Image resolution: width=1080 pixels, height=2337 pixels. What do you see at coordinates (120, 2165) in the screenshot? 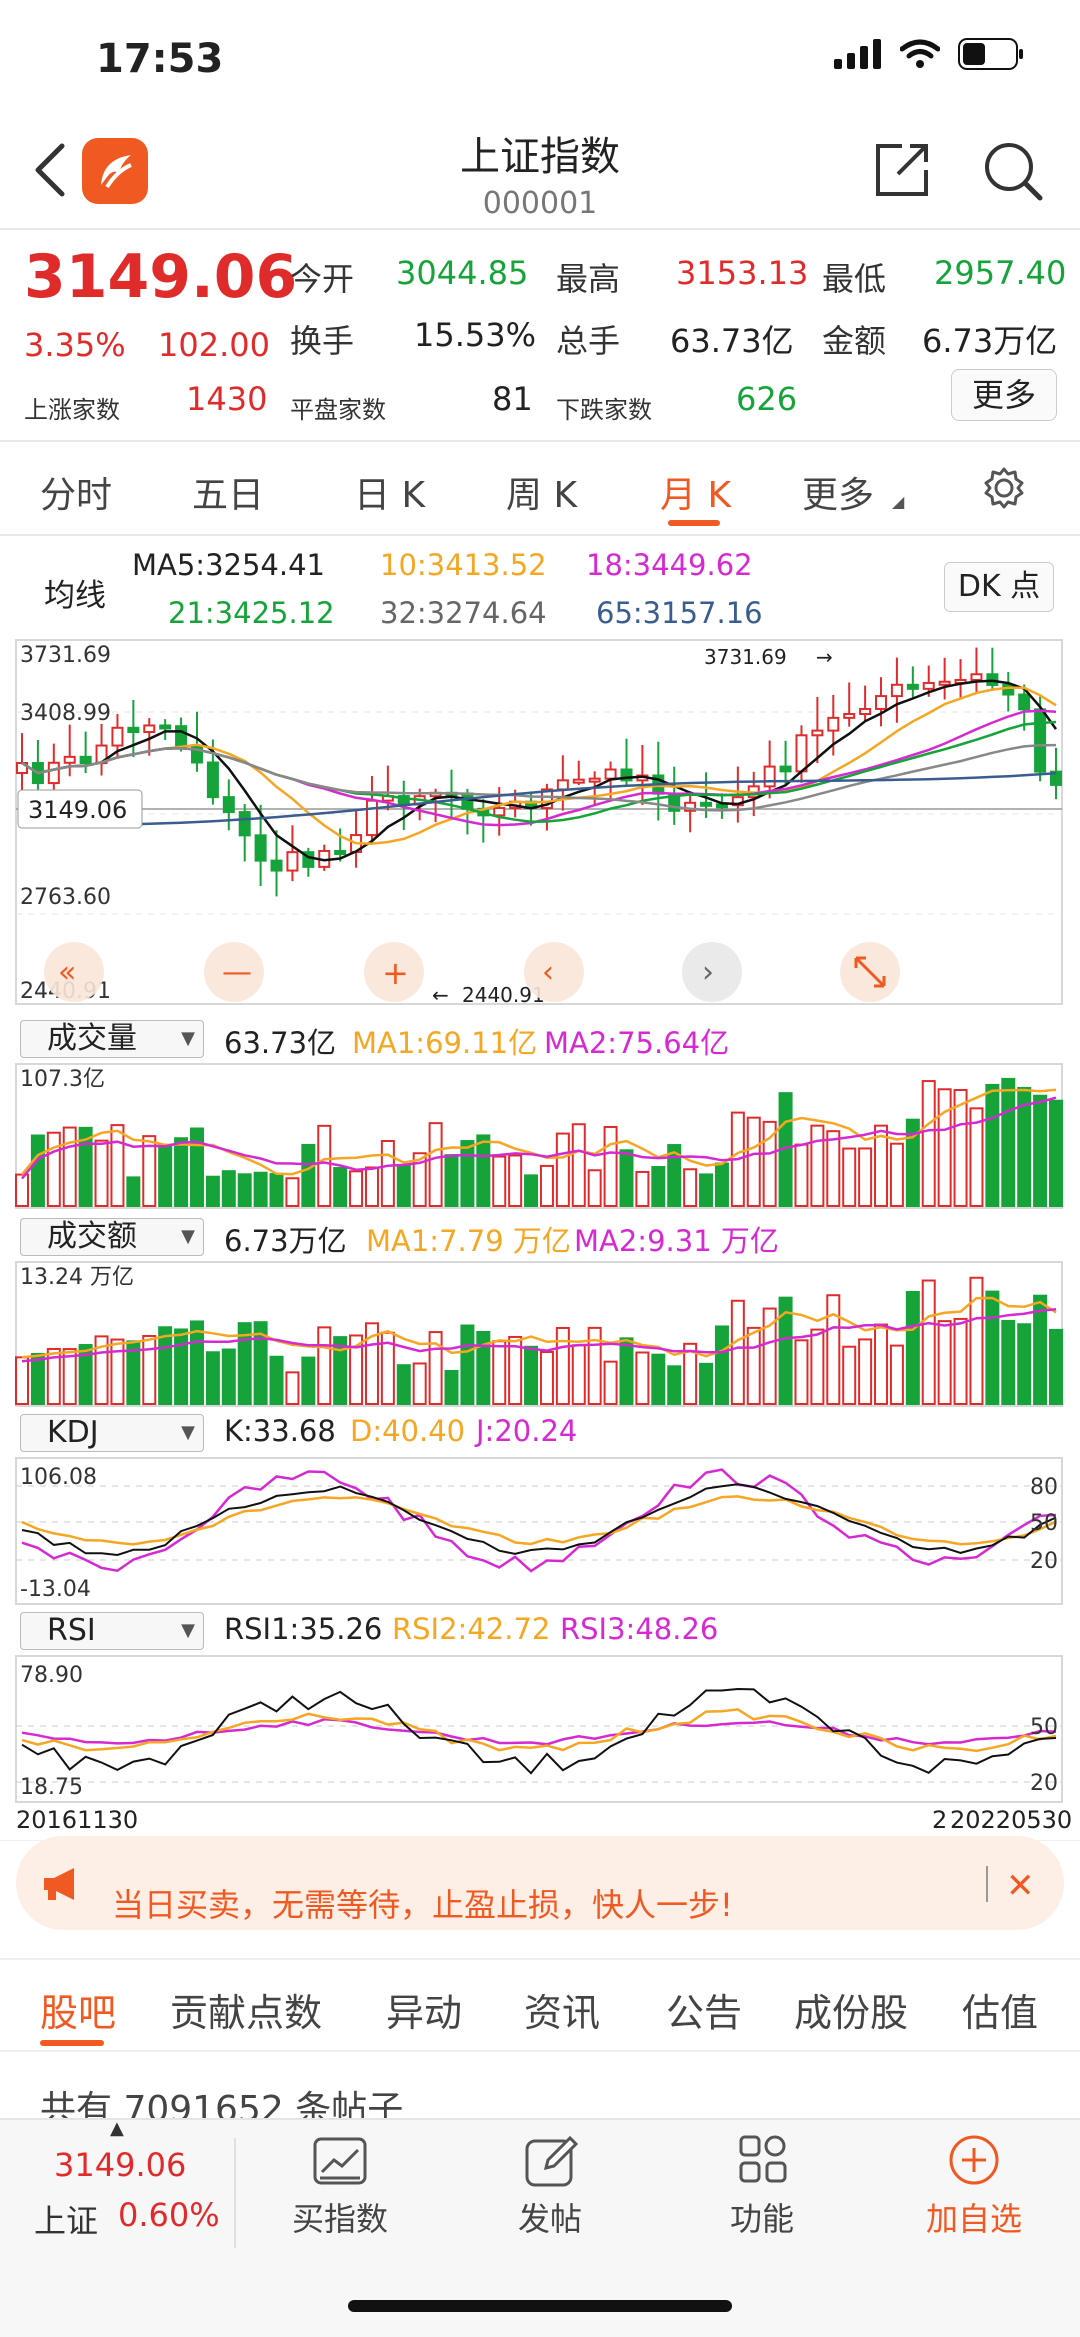
I see `bottom-price: 3149.06` at bounding box center [120, 2165].